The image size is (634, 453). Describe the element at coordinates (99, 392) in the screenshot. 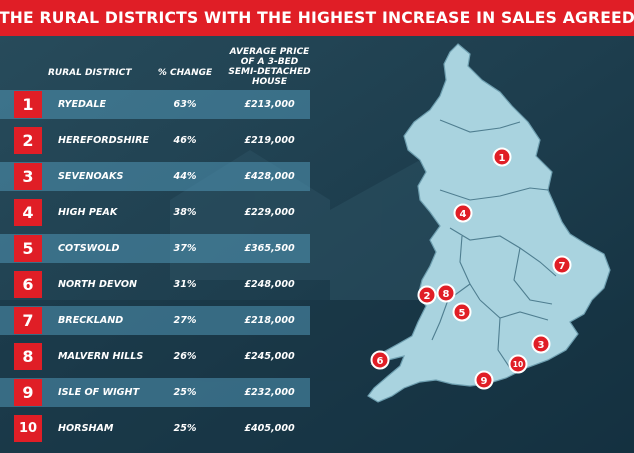

I see `district-name: ISLE OF WIGHT` at that location.